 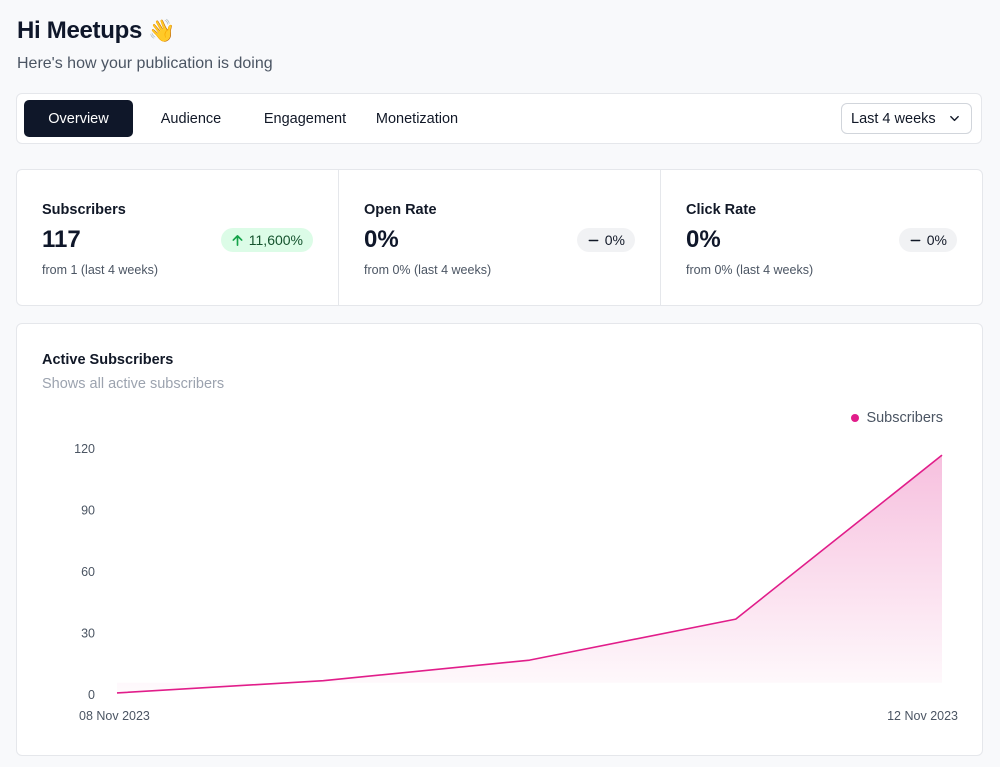 I want to click on stat-label: Open Rate, so click(x=400, y=210).